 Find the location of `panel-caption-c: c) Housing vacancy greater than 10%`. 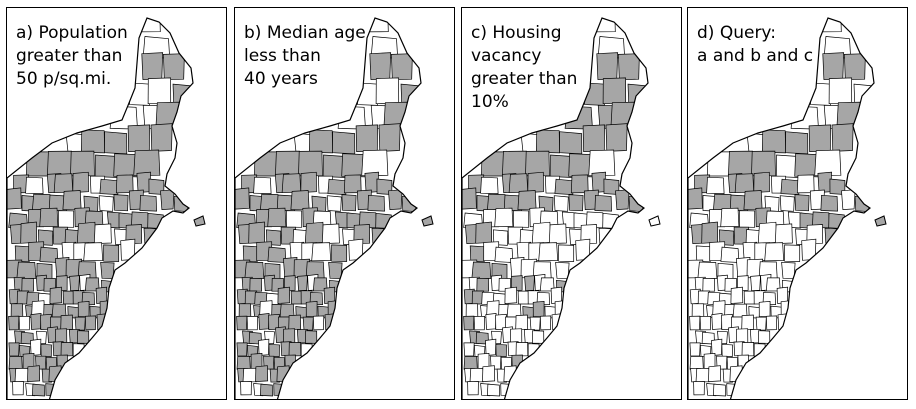

panel-caption-c: c) Housing vacancy greater than 10% is located at coordinates (524, 67).